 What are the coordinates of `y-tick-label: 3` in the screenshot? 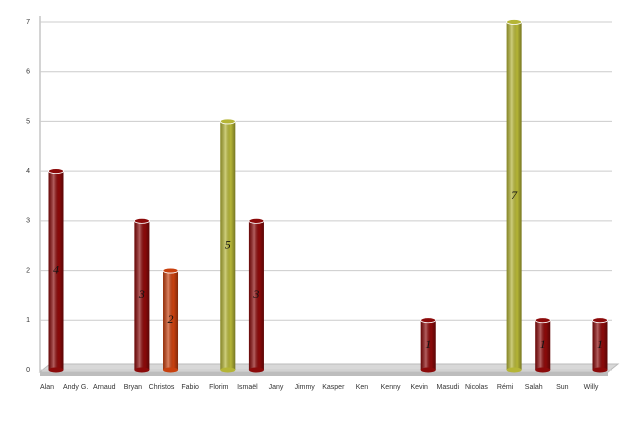 It's located at (28, 221).